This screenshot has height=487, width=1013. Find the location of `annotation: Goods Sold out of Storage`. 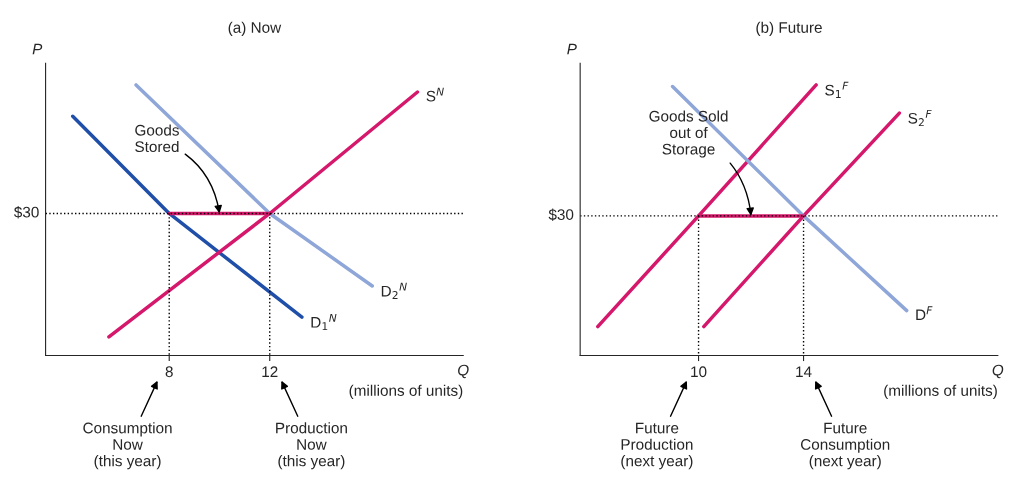

annotation: Goods Sold out of Storage is located at coordinates (688, 134).